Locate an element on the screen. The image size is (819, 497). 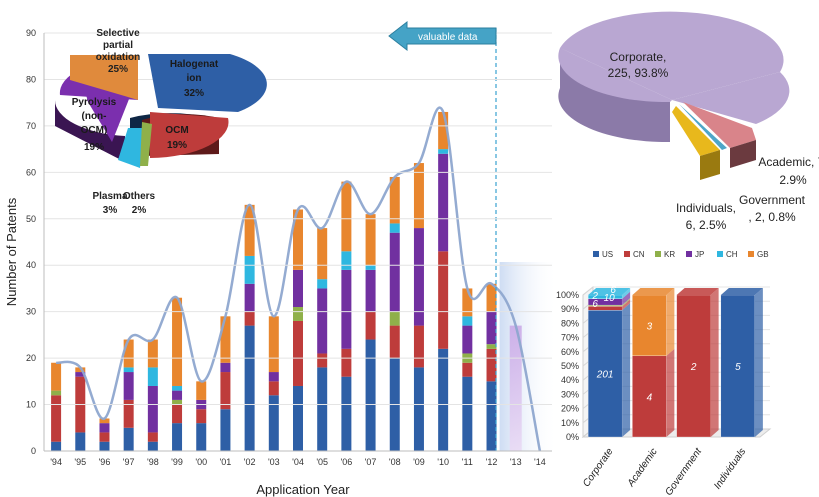
y-tick-label: 30 is located at coordinates (31, 312).